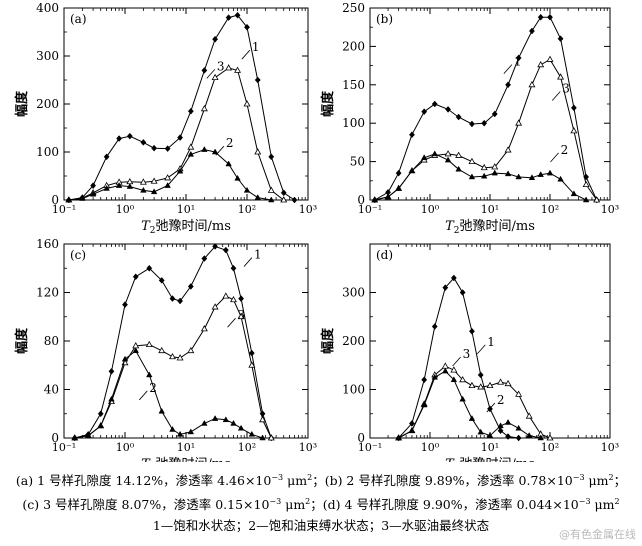  Describe the element at coordinates (321, 525) in the screenshot. I see `caption-legend: 1—饱和水状态；2—饱和油束缚水状态；3—水驱油最终状态` at that location.